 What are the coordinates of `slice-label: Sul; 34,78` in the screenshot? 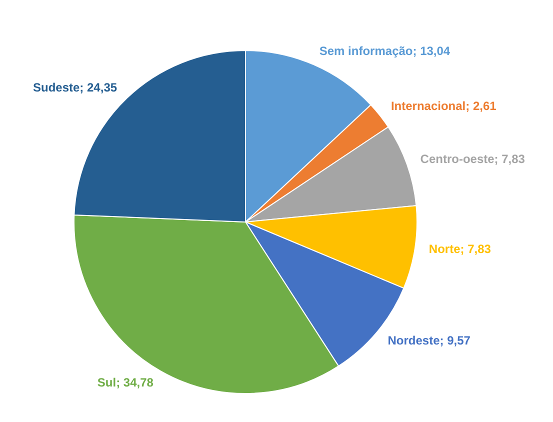 It's located at (125, 382).